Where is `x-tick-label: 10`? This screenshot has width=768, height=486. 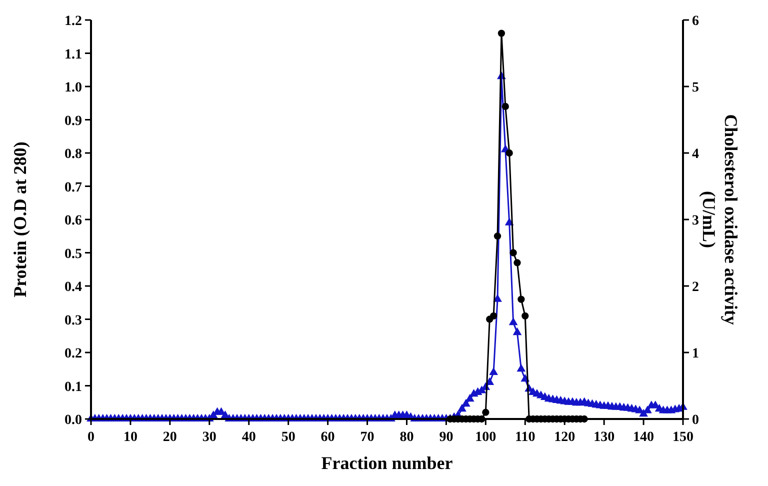
x-tick-label: 10 is located at coordinates (130, 437).